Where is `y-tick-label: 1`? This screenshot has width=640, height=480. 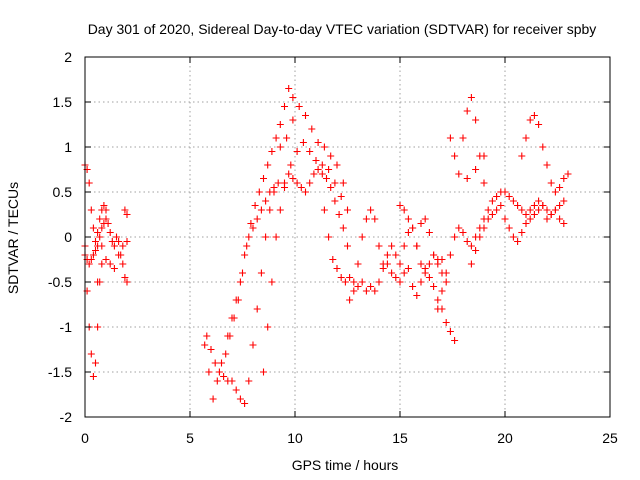
y-tick-label: 1 is located at coordinates (68, 147).